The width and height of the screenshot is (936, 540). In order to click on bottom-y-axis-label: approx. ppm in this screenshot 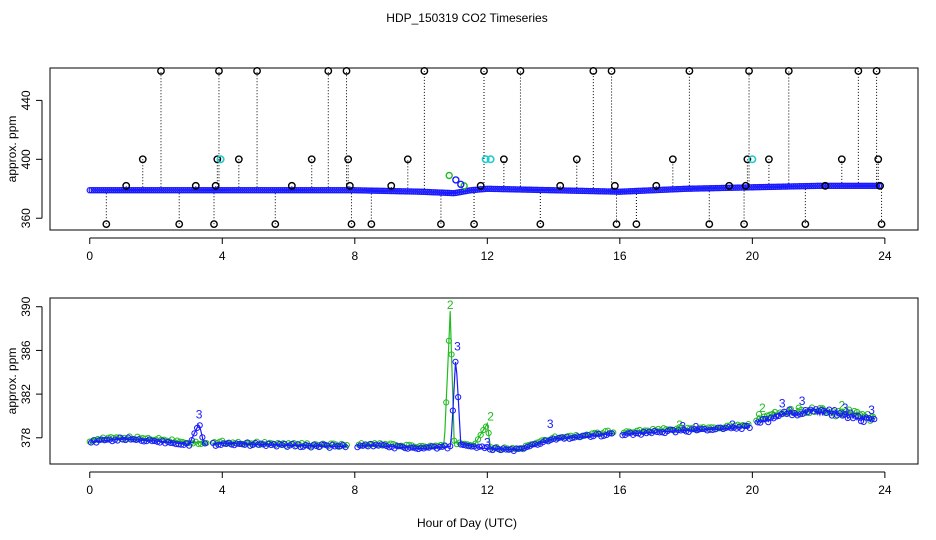, I will do `click(12, 381)`.